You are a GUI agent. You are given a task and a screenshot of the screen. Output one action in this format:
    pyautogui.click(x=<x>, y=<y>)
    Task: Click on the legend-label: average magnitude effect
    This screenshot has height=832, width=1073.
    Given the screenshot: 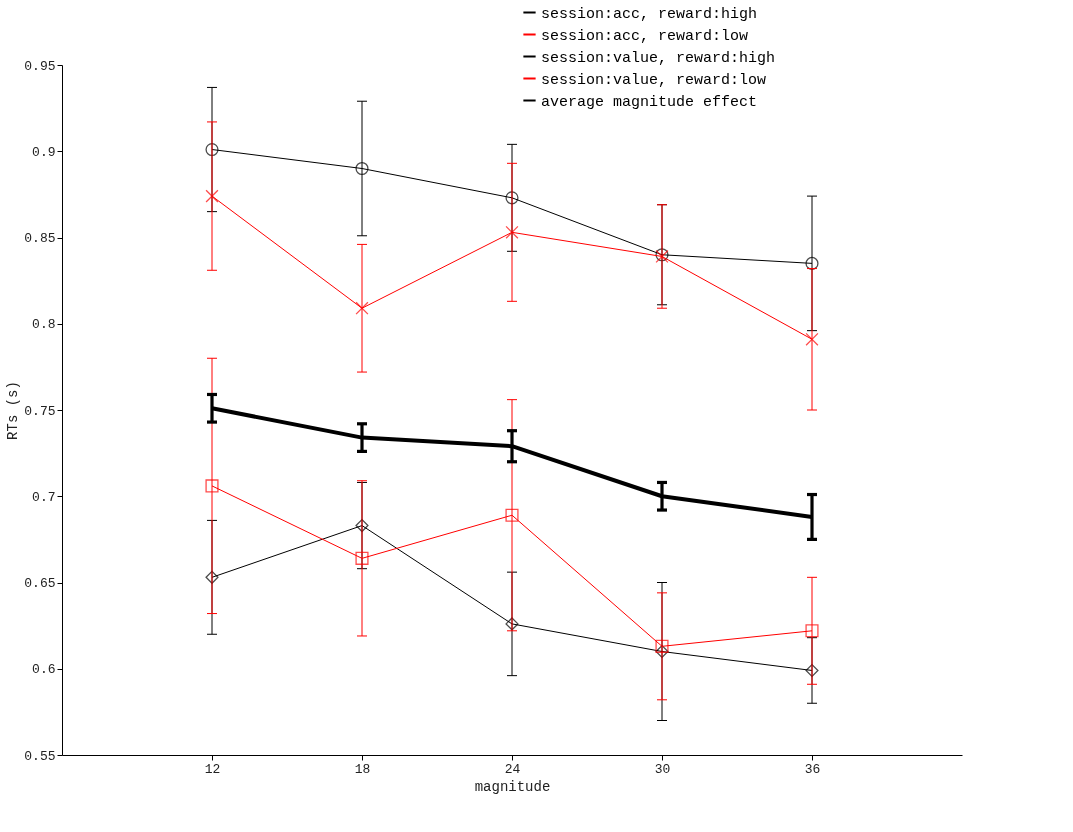 What is the action you would take?
    pyautogui.click(x=649, y=102)
    